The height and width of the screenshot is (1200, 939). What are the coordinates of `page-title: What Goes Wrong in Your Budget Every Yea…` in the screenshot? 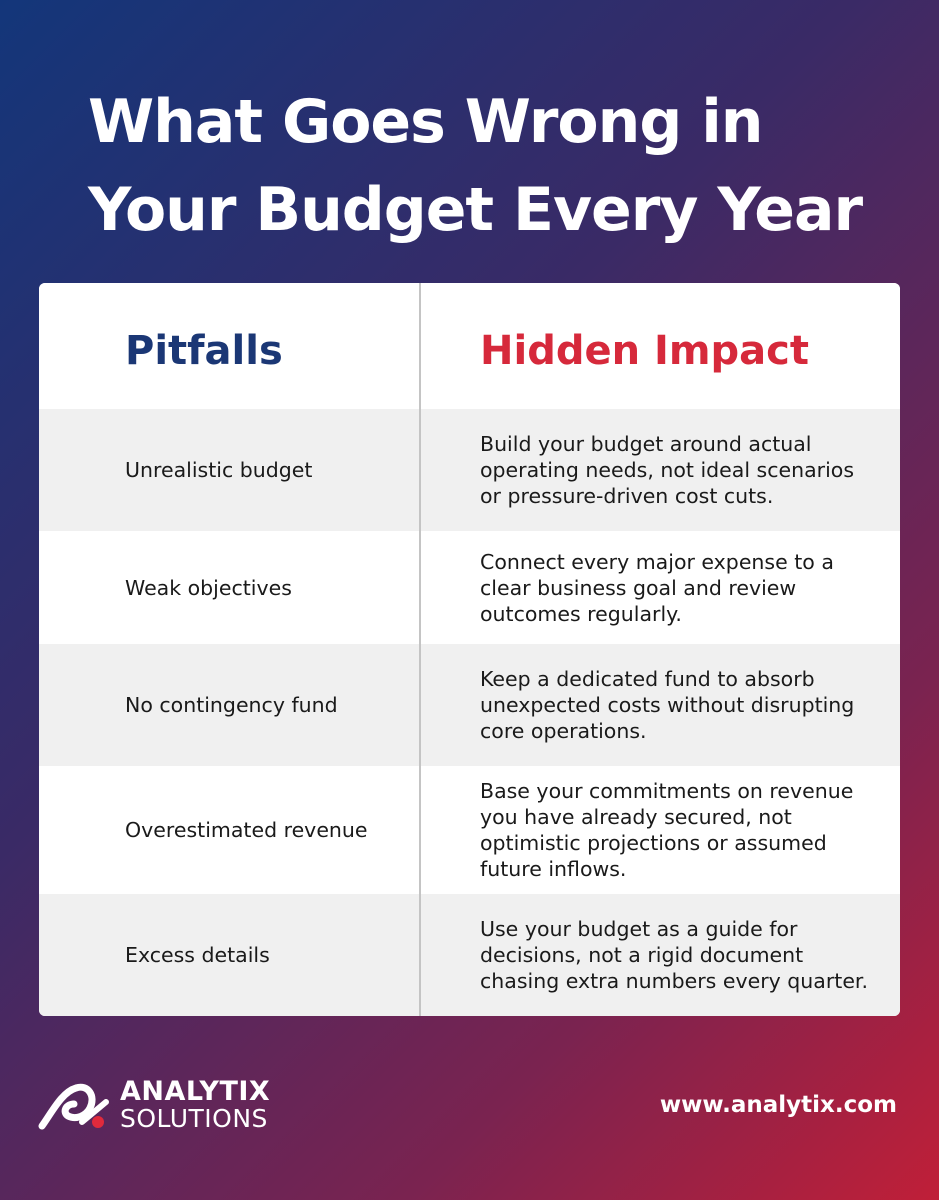 It's located at (498, 166).